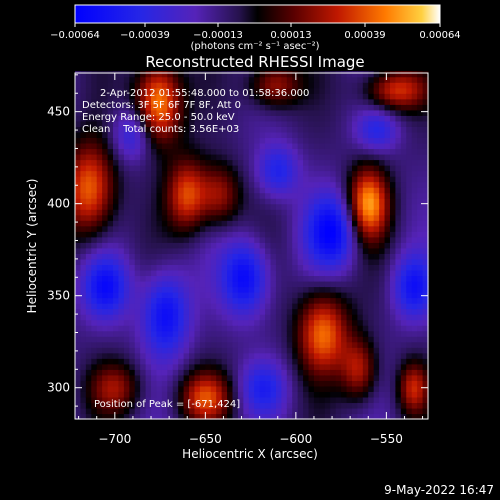  What do you see at coordinates (114, 439) in the screenshot?
I see `x-tick-label: −700` at bounding box center [114, 439].